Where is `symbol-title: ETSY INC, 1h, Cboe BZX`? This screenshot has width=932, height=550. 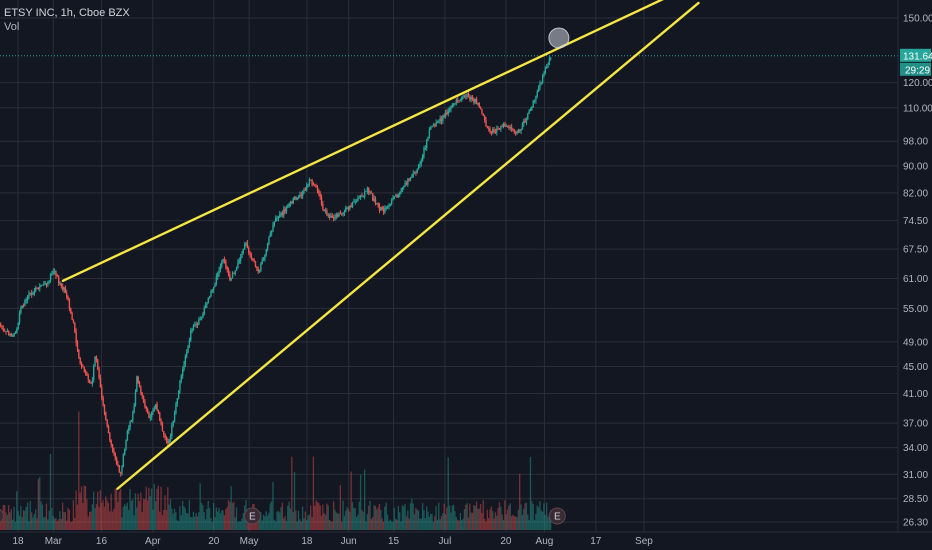
symbol-title: ETSY INC, 1h, Cboe BZX is located at coordinates (67, 13).